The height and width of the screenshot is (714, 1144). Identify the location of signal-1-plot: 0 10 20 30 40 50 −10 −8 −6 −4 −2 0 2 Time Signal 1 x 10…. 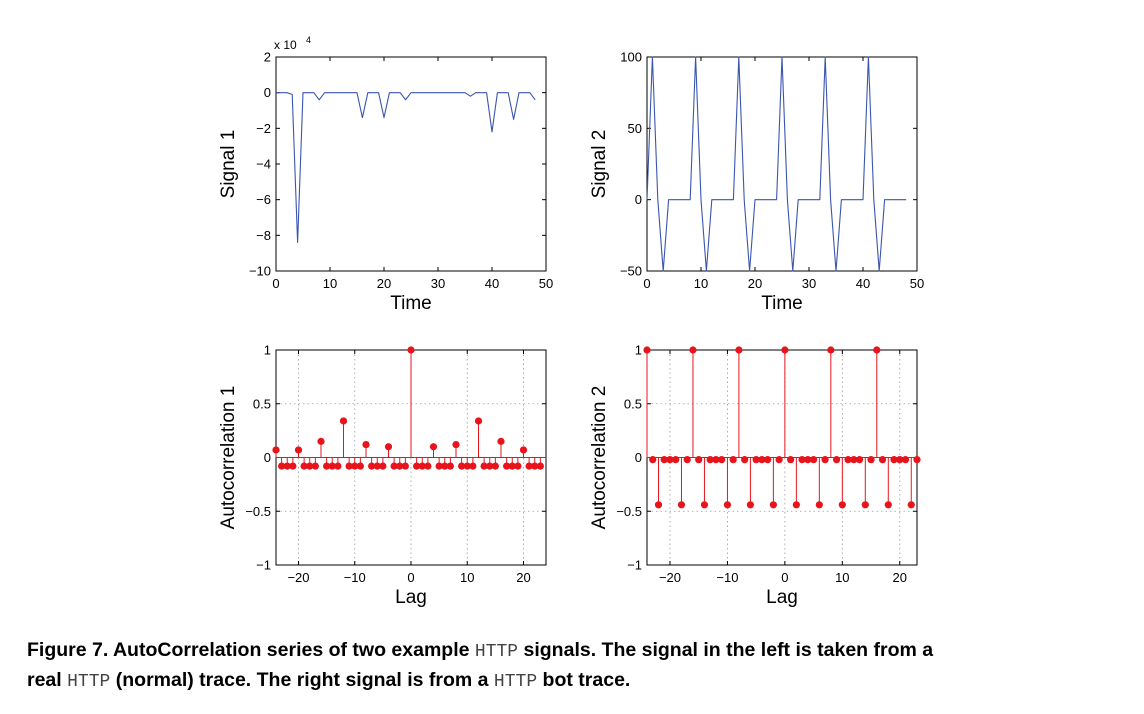
(385, 174).